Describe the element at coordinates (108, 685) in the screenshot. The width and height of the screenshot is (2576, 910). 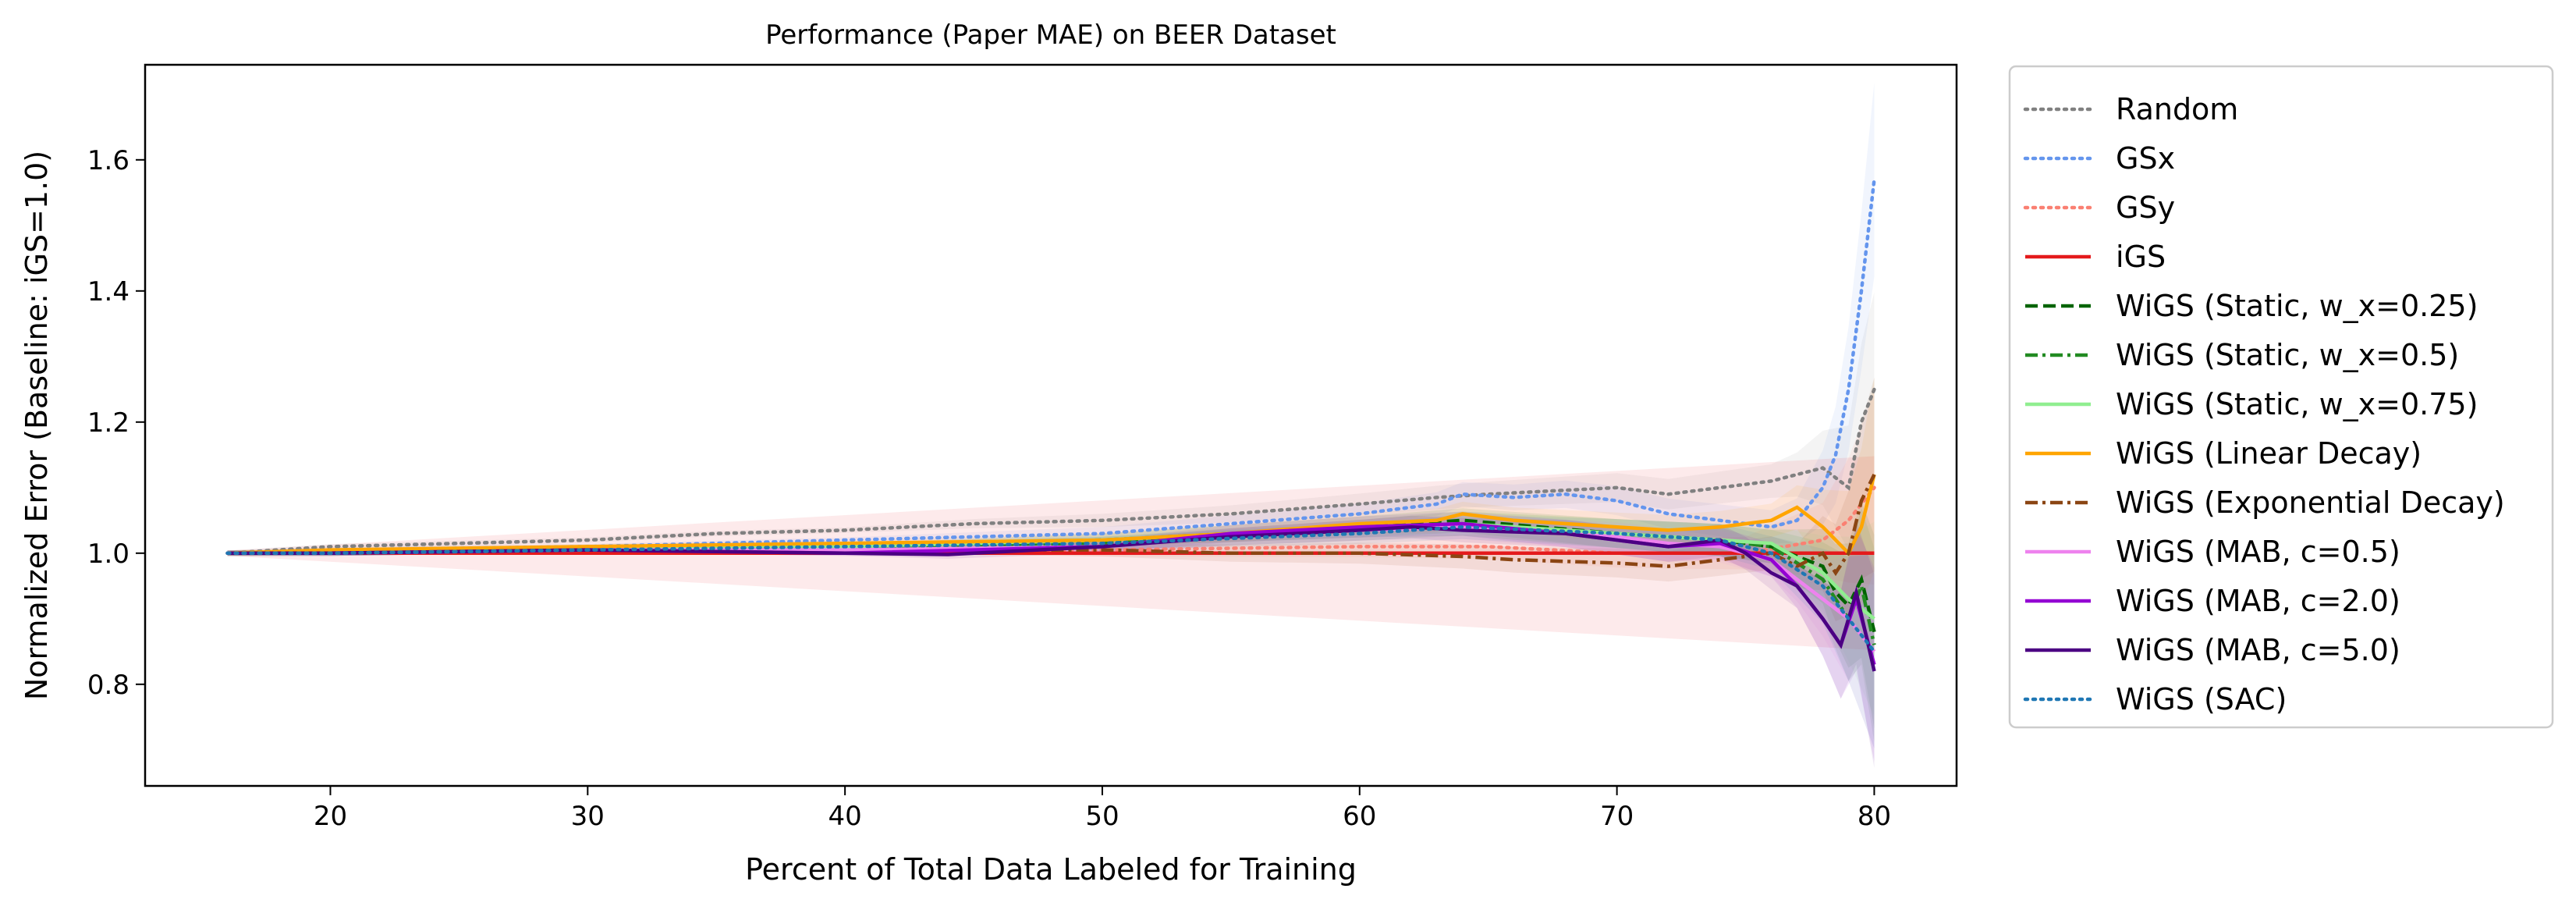
I see `y-tick-label: 0.8` at that location.